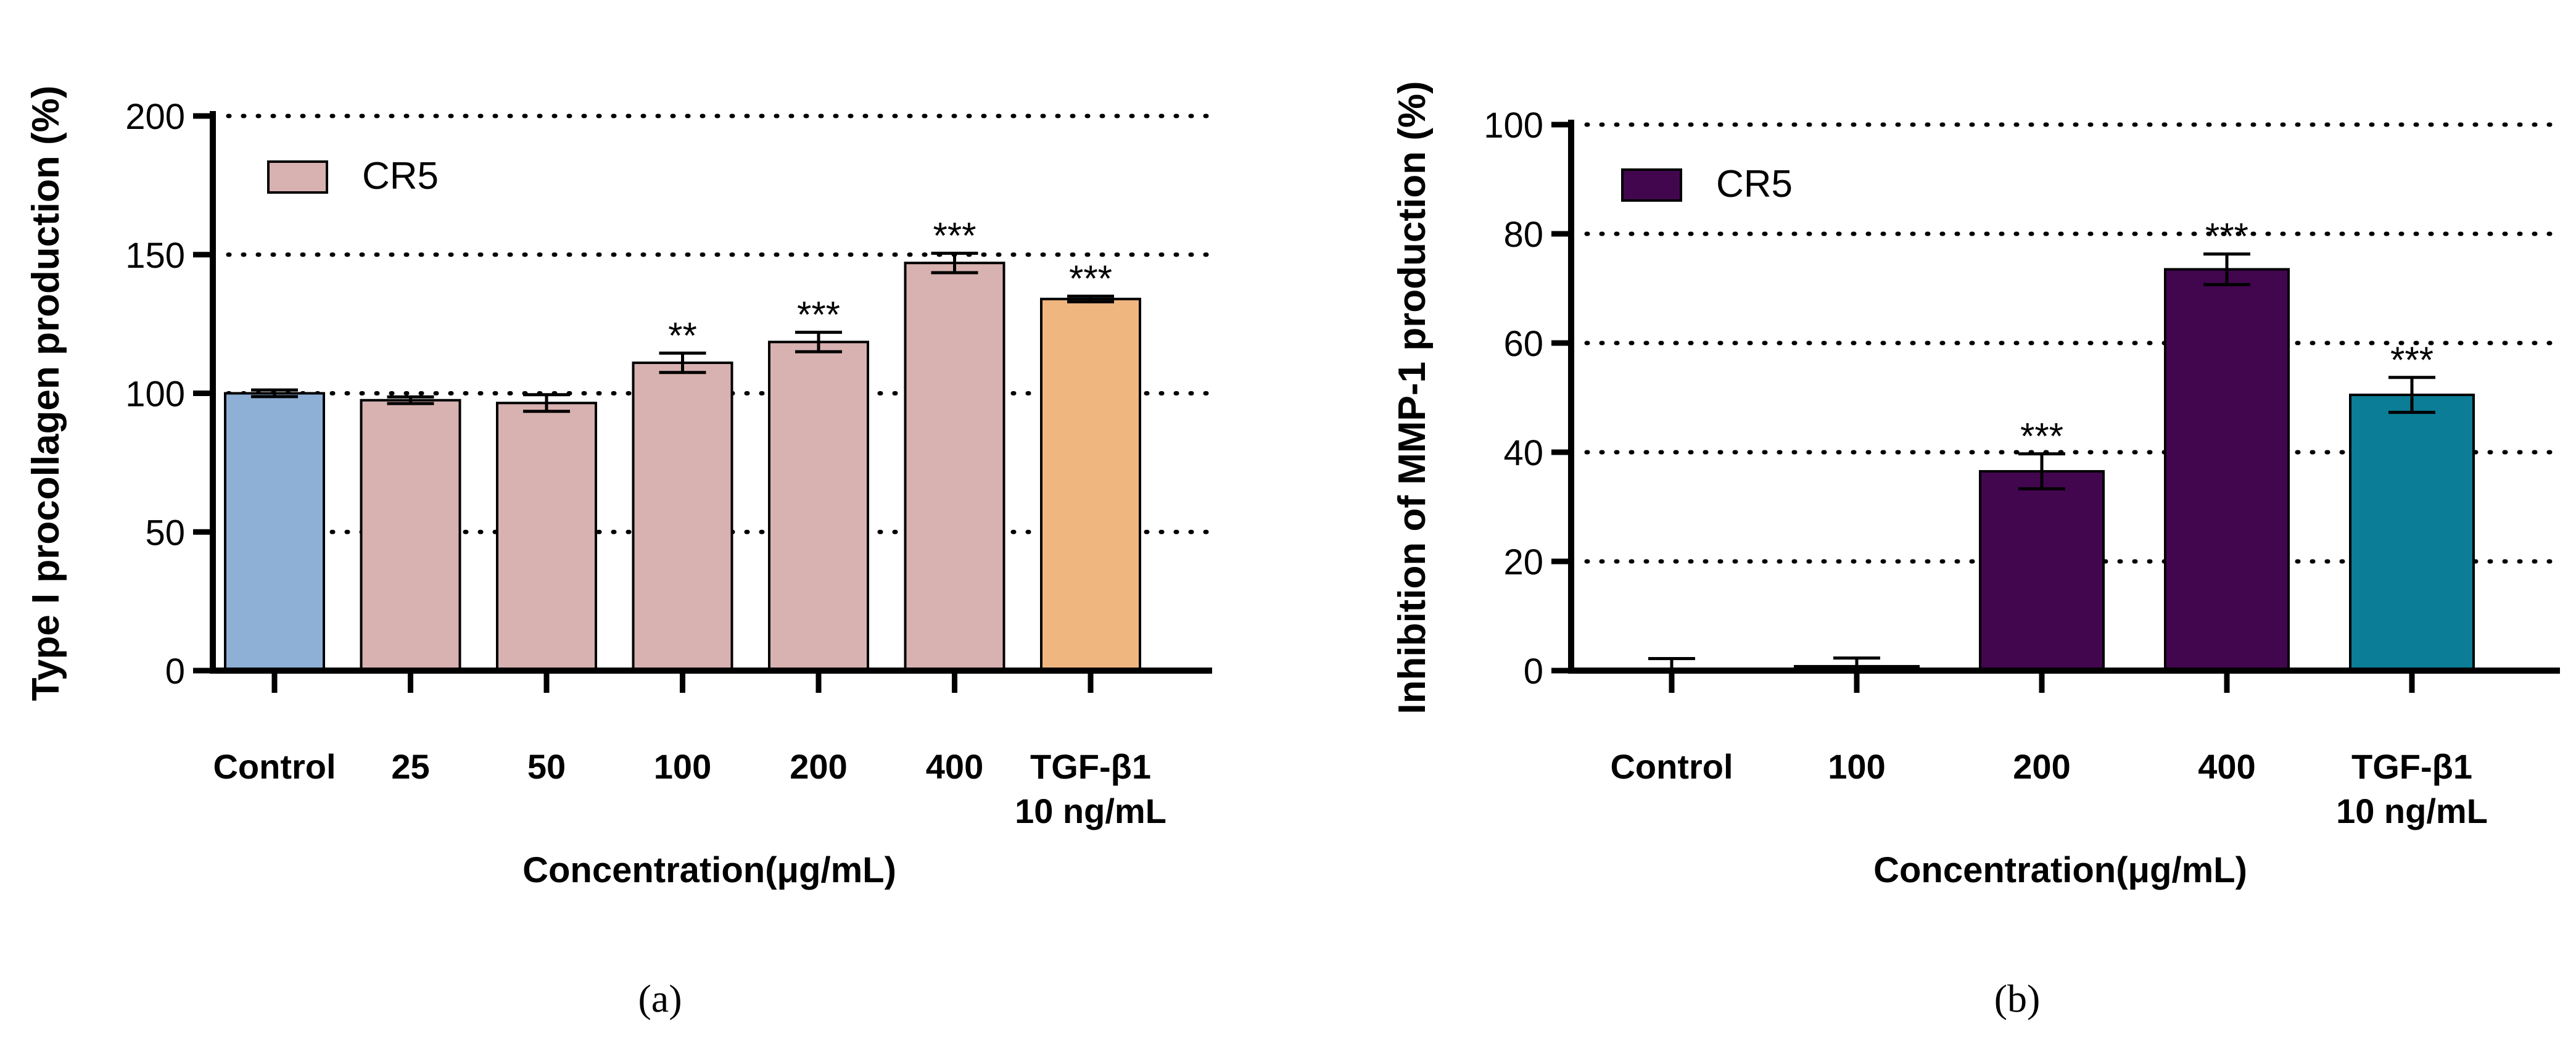  I want to click on y-tick-label: 20, so click(1523, 562).